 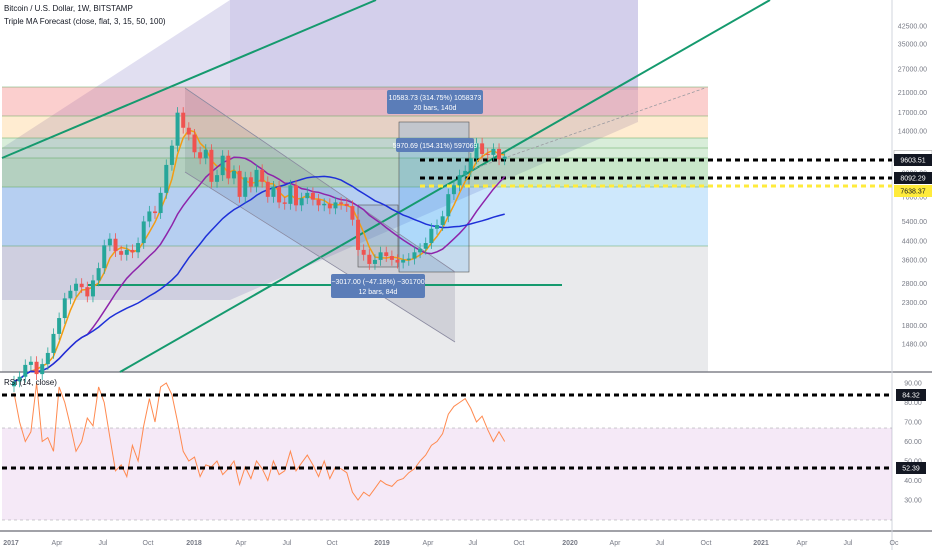 I want to click on channel-upper-fill, so click(x=434, y=45).